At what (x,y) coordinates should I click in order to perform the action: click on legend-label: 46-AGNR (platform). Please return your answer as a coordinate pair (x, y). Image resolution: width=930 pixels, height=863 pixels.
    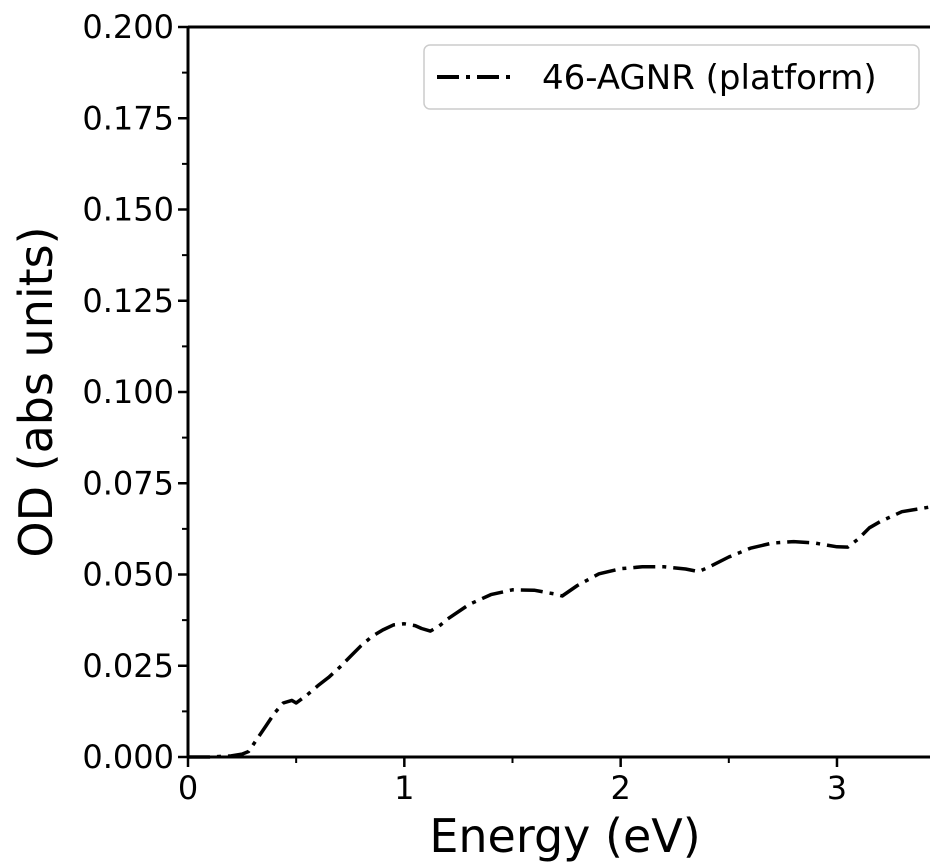
    Looking at the image, I should click on (709, 78).